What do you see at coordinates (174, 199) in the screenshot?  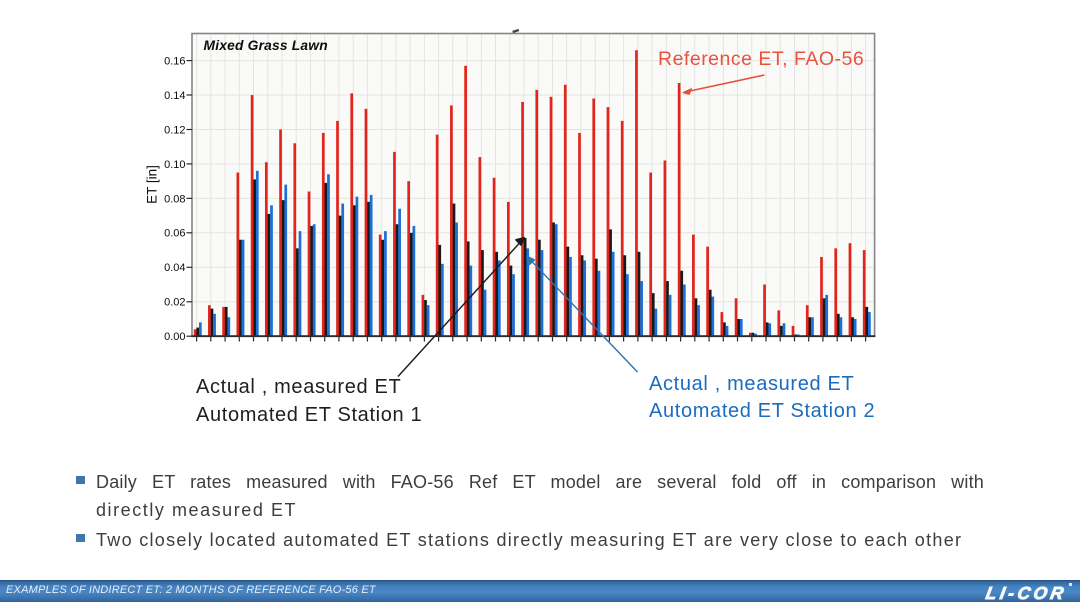 I see `svg-text: 0.08` at bounding box center [174, 199].